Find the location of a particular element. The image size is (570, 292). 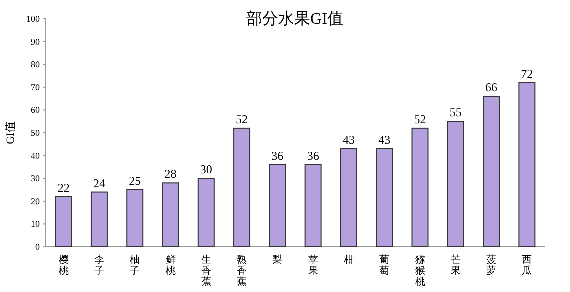

y-tick-label: 40 is located at coordinates (35, 155).